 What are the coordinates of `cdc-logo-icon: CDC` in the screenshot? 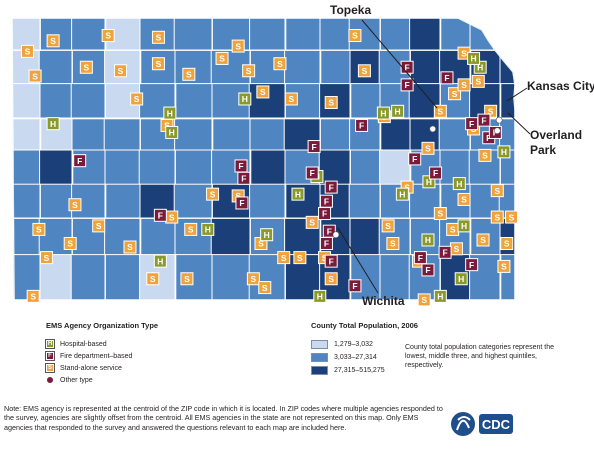 It's located at (482, 424).